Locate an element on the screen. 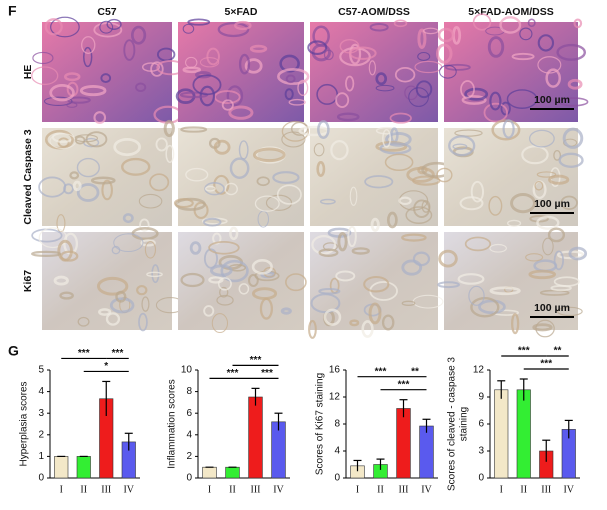  y-tick-label: 3 is located at coordinates (481, 451).